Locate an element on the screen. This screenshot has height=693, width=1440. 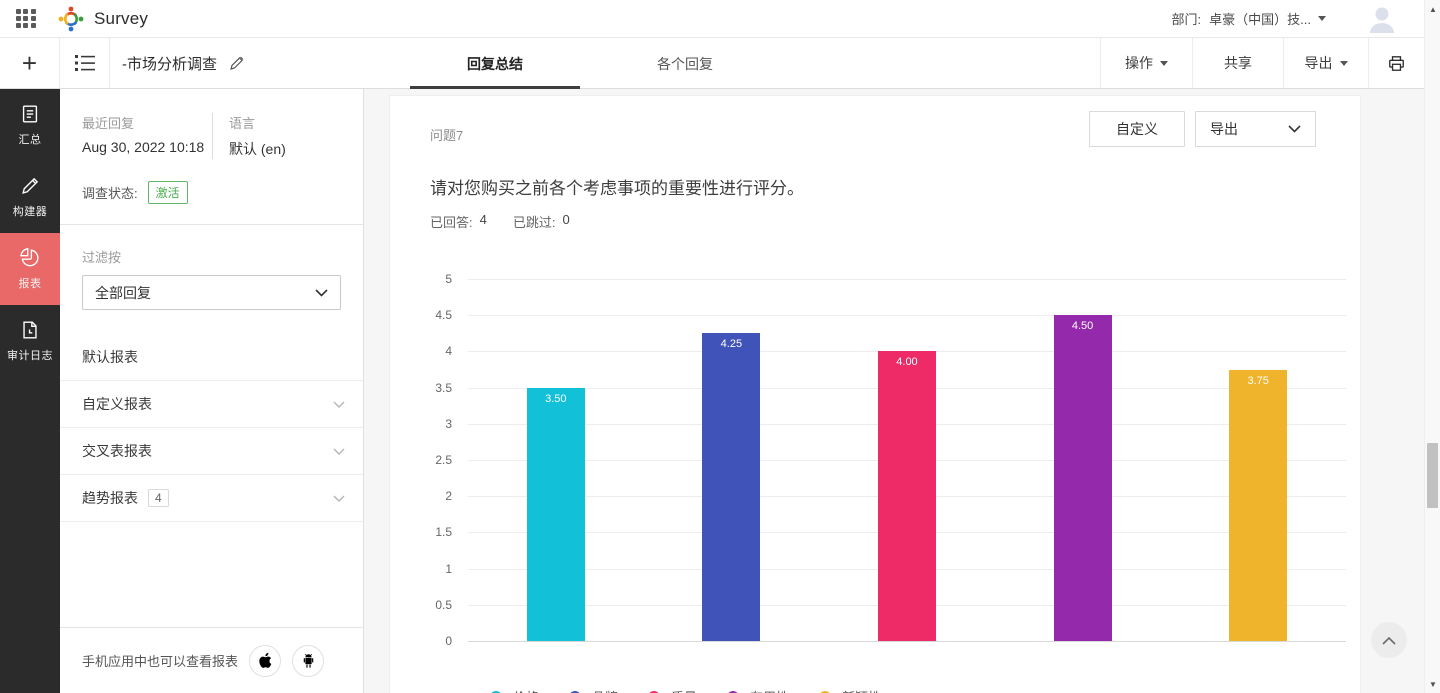
share-button: 共享 is located at coordinates (1237, 63).